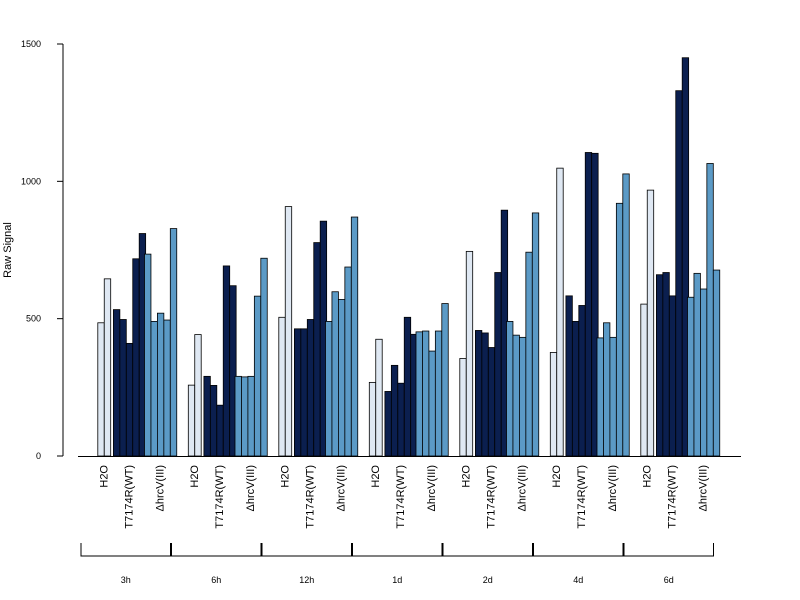 The image size is (800, 600). What do you see at coordinates (31, 44) in the screenshot?
I see `y-tick-label: 1500` at bounding box center [31, 44].